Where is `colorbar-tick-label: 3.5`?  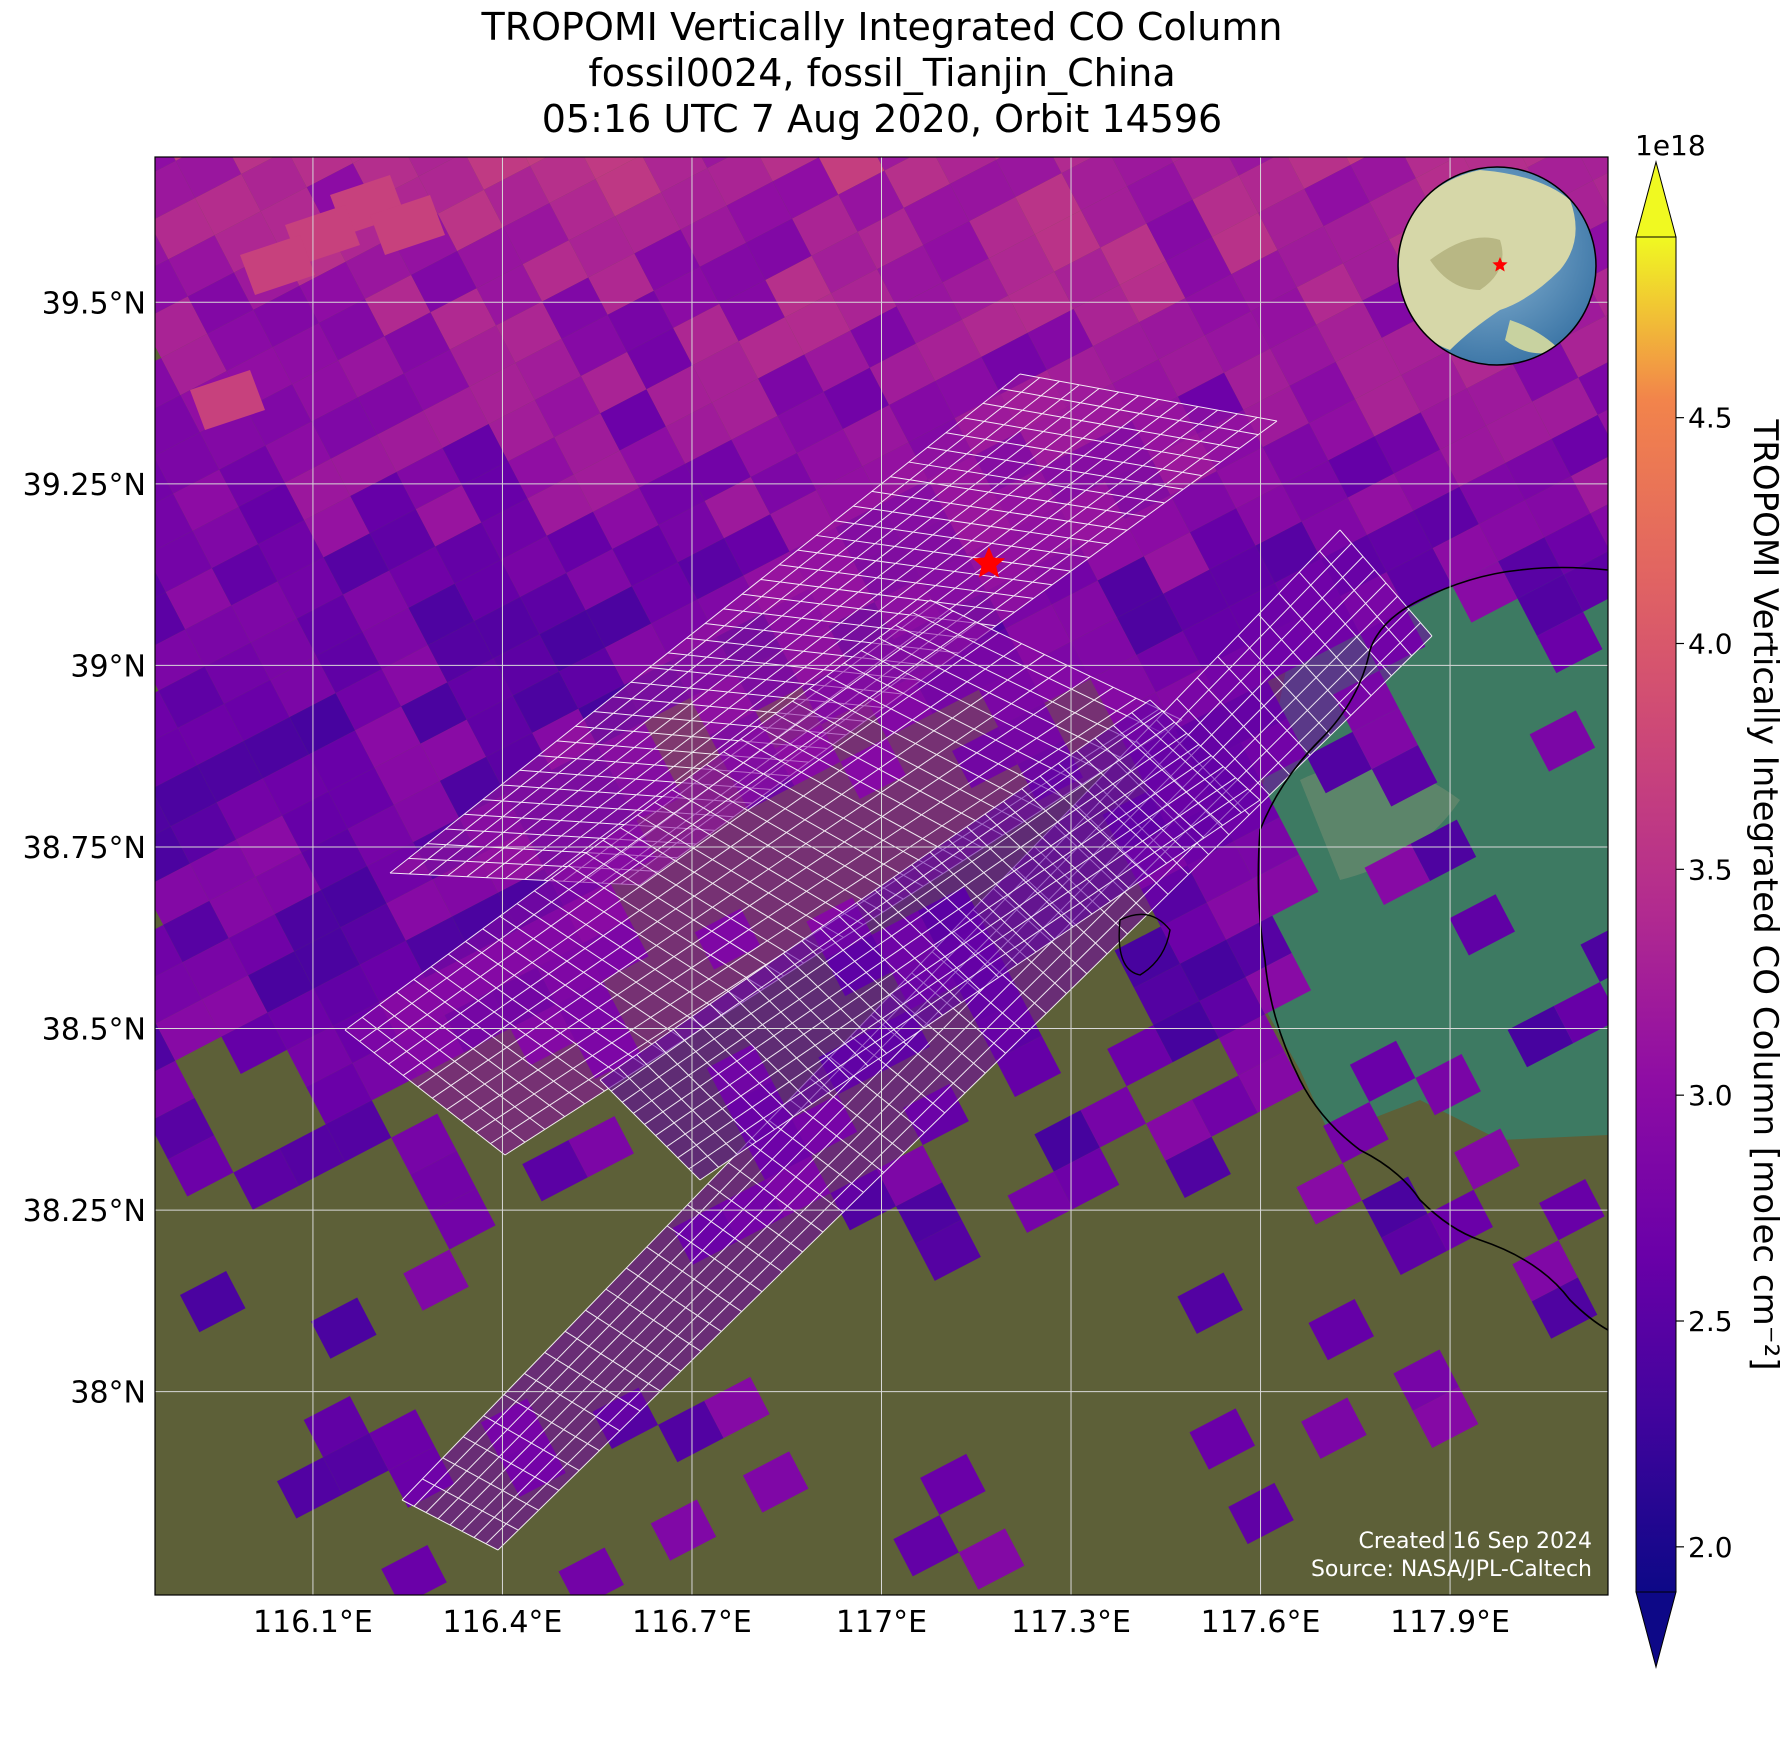
colorbar-tick-label: 3.5 is located at coordinates (1710, 869).